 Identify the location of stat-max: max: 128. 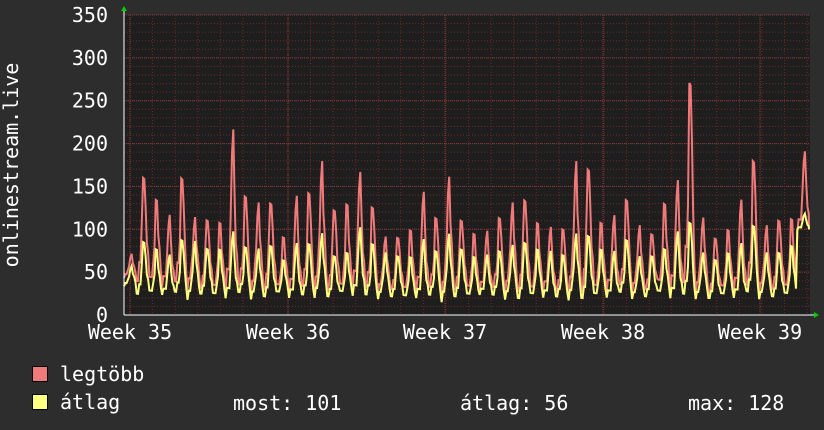
(736, 403).